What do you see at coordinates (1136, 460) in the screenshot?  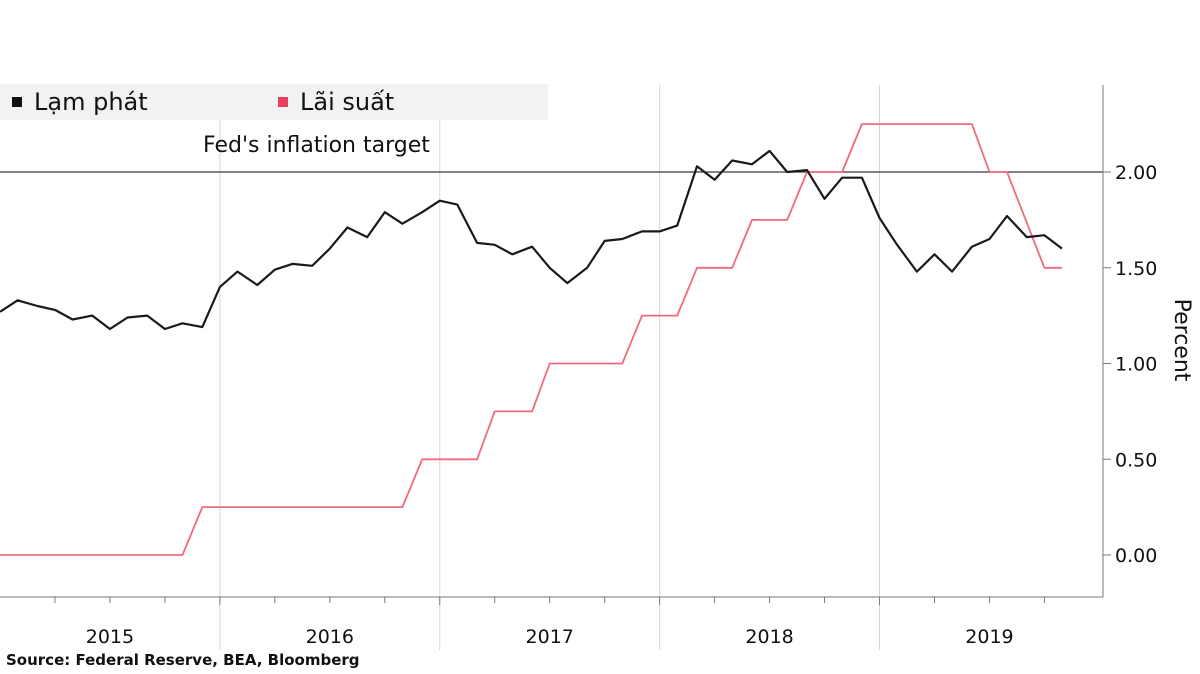 I see `y-tick-label: 0.50` at bounding box center [1136, 460].